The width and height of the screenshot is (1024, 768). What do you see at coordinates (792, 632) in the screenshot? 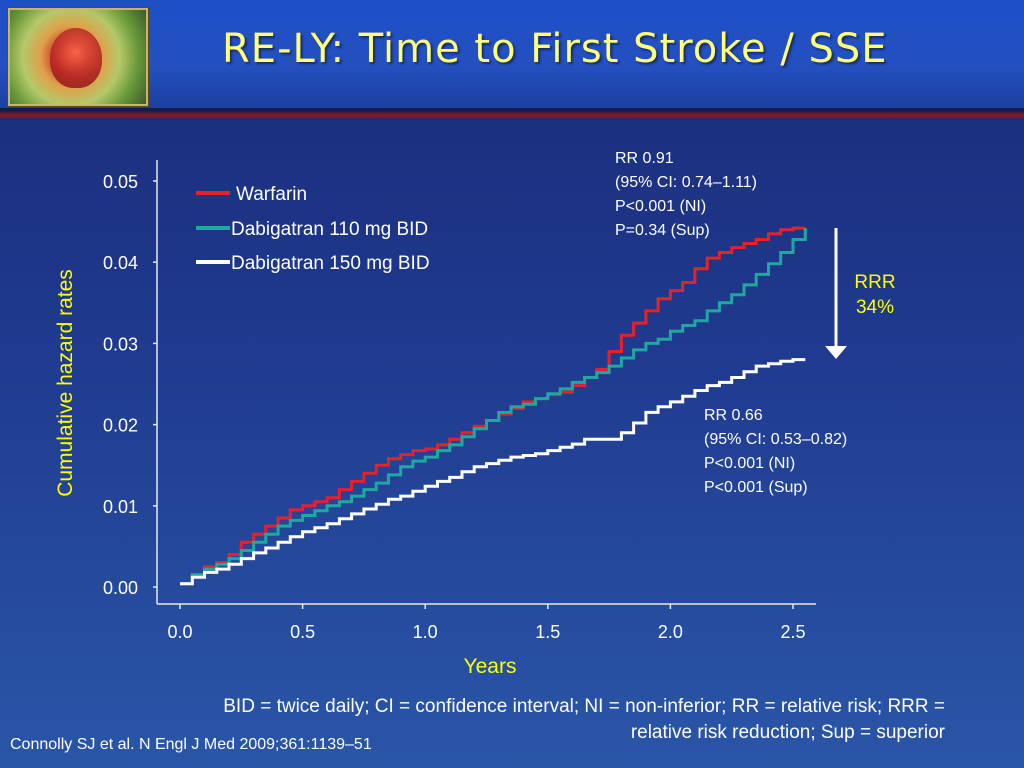
I see `x-tick-label: 2.5` at bounding box center [792, 632].